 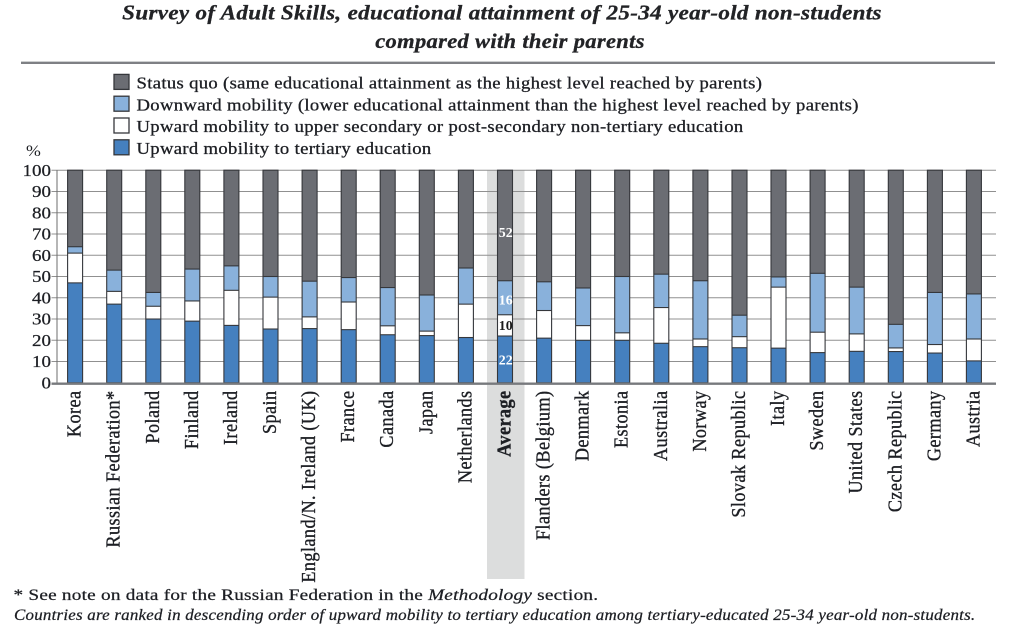 What do you see at coordinates (270, 412) in the screenshot?
I see `svg-text: Spain` at bounding box center [270, 412].